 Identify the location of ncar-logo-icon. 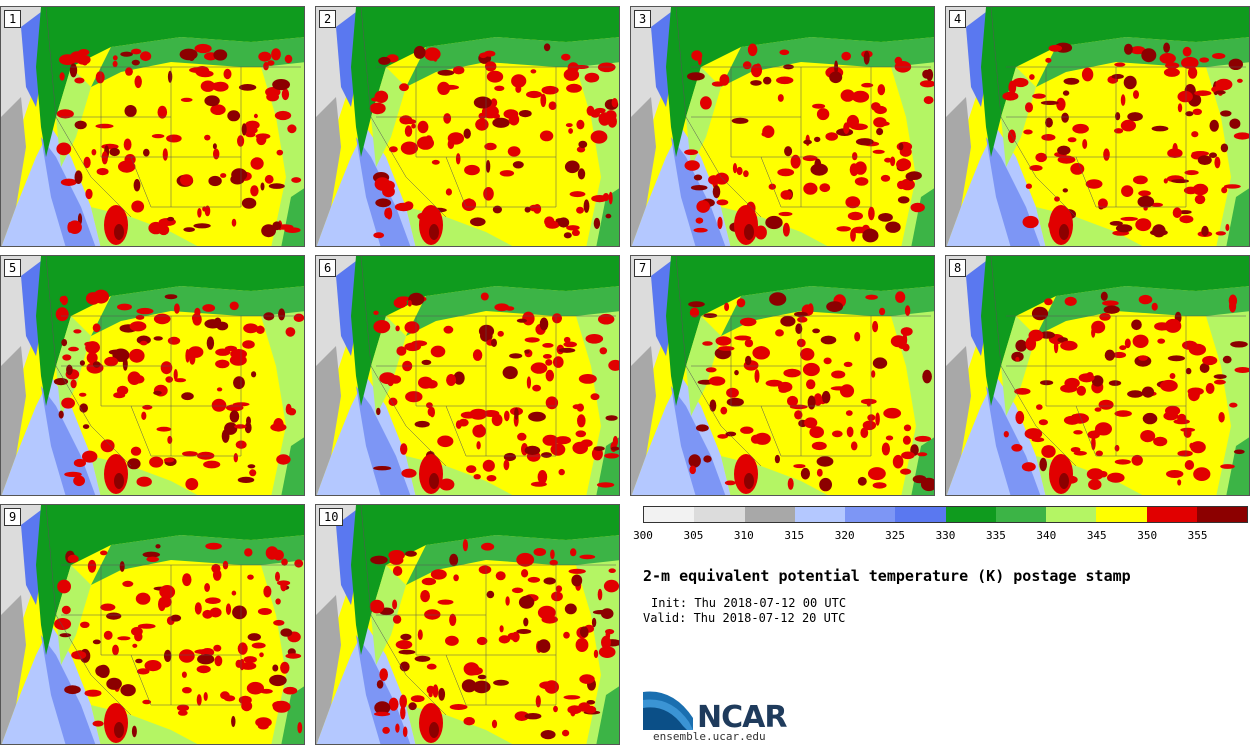
(668, 710).